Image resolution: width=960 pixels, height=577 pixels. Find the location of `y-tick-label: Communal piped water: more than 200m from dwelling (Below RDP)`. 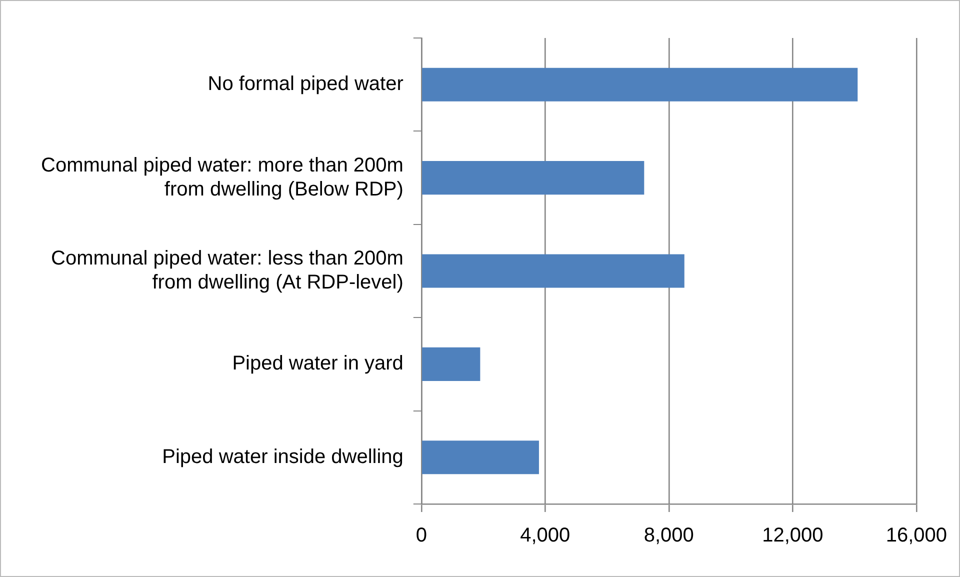

y-tick-label: Communal piped water: more than 200m from dwelling (Below RDP) is located at coordinates (222, 177).